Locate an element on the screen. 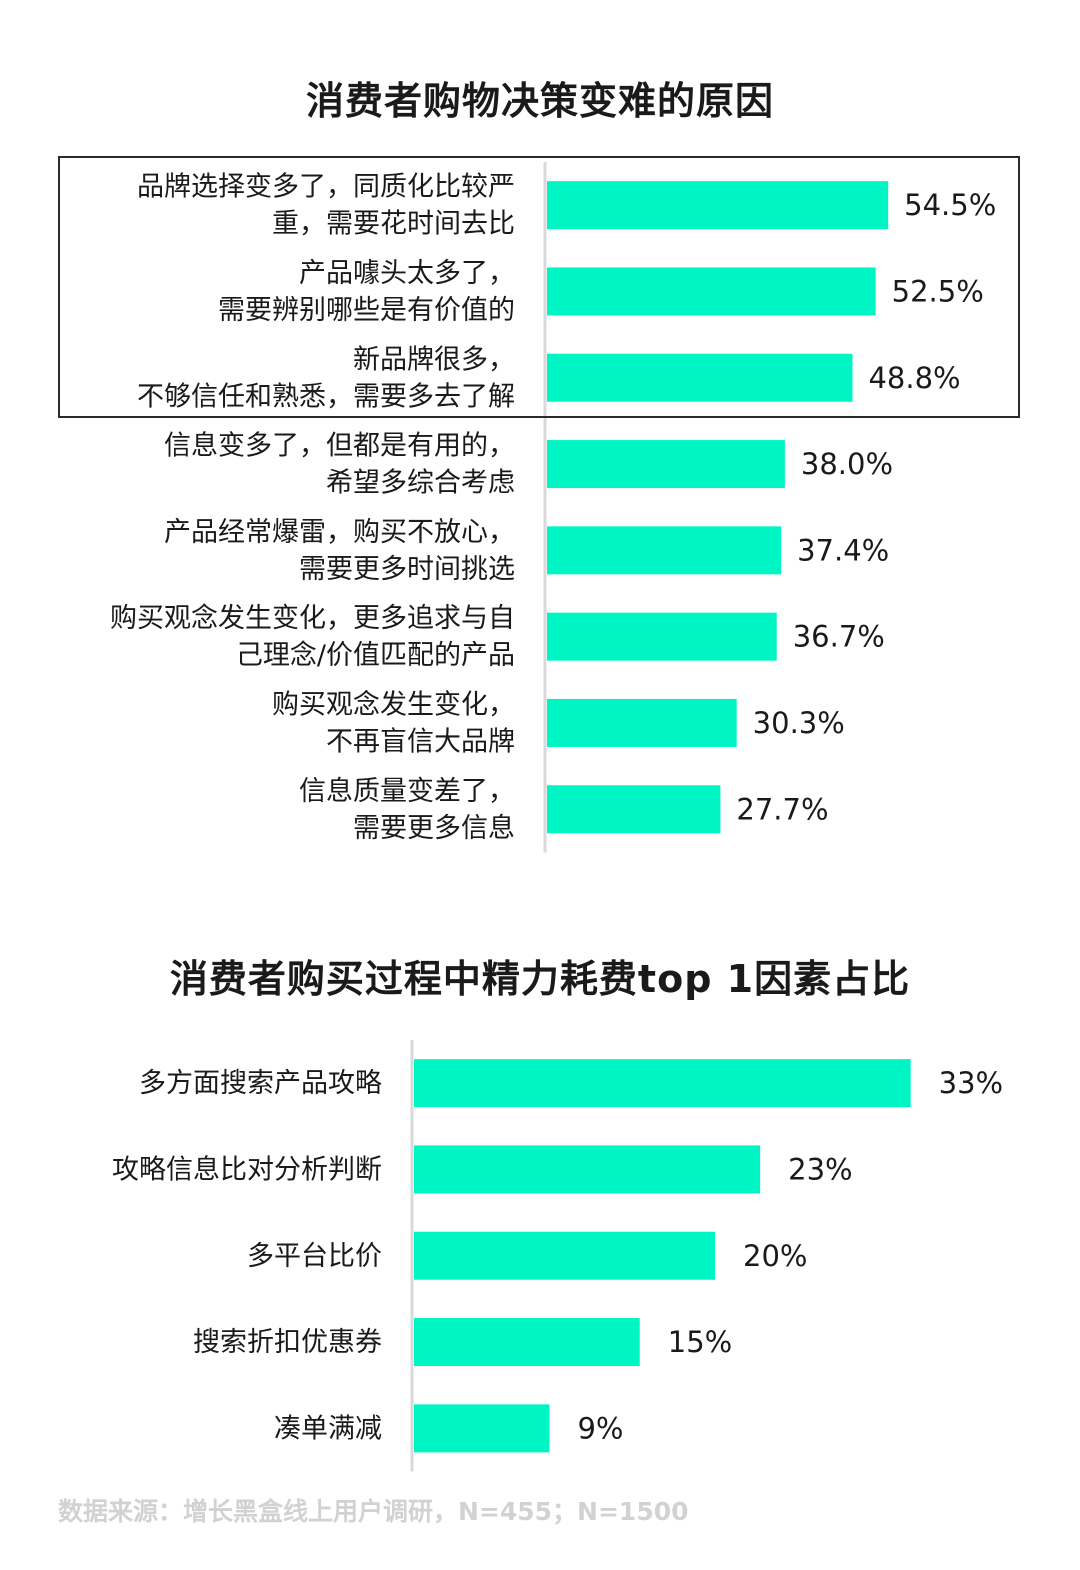 The width and height of the screenshot is (1080, 1570). chart-1-title: 消费者购物决策变难的原因 is located at coordinates (539, 101).